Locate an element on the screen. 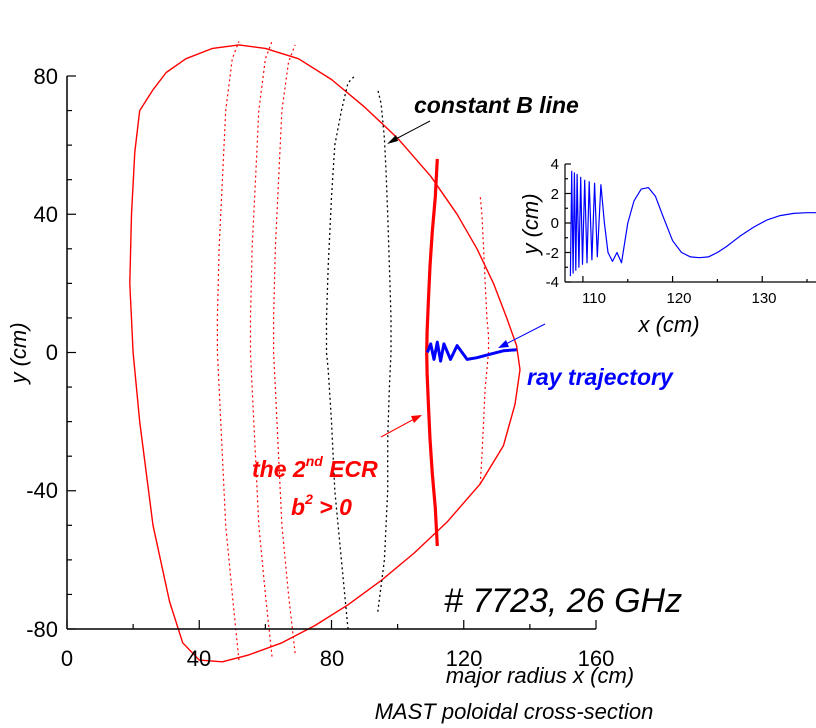  b2-label-superscript: 2 is located at coordinates (308, 499).